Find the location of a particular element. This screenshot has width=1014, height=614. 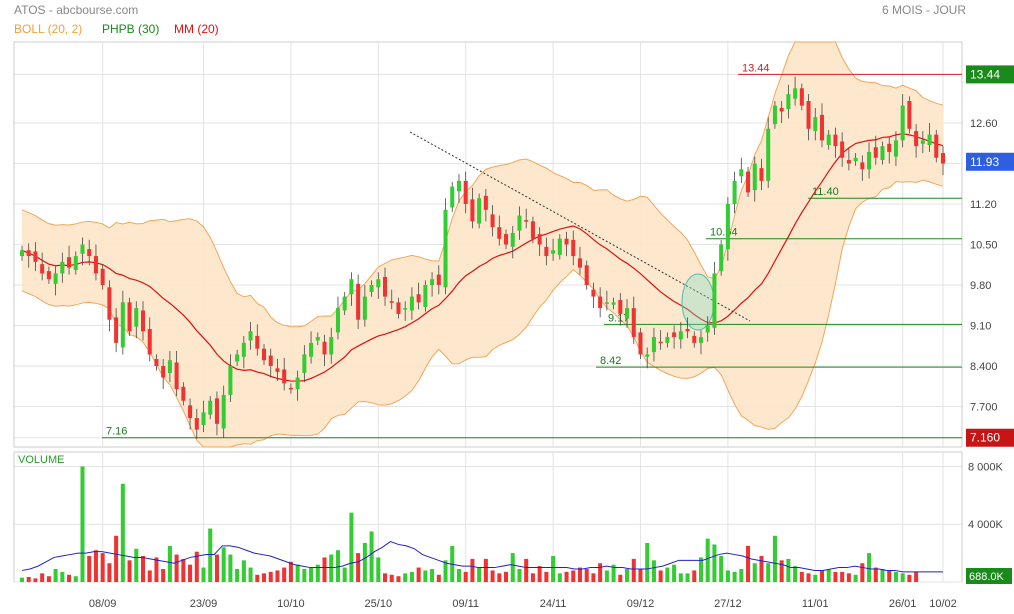

level-label: 10.64 is located at coordinates (724, 233).